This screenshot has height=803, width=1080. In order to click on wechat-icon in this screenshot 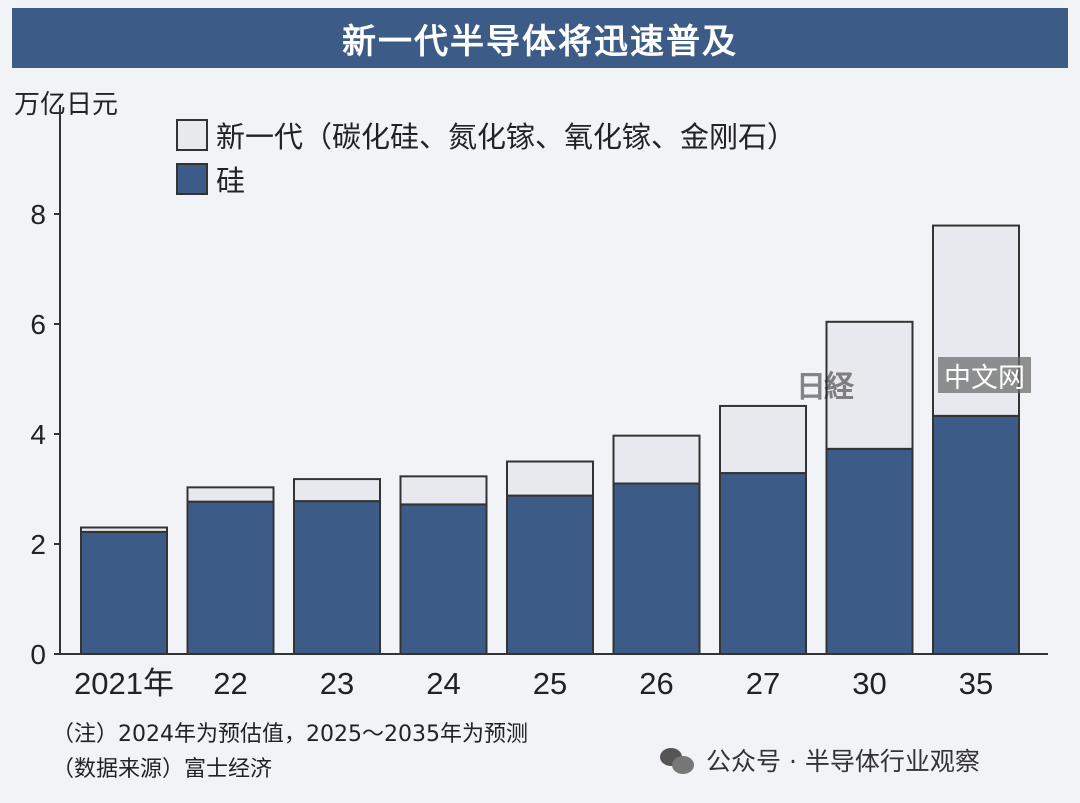, I will do `click(677, 760)`.